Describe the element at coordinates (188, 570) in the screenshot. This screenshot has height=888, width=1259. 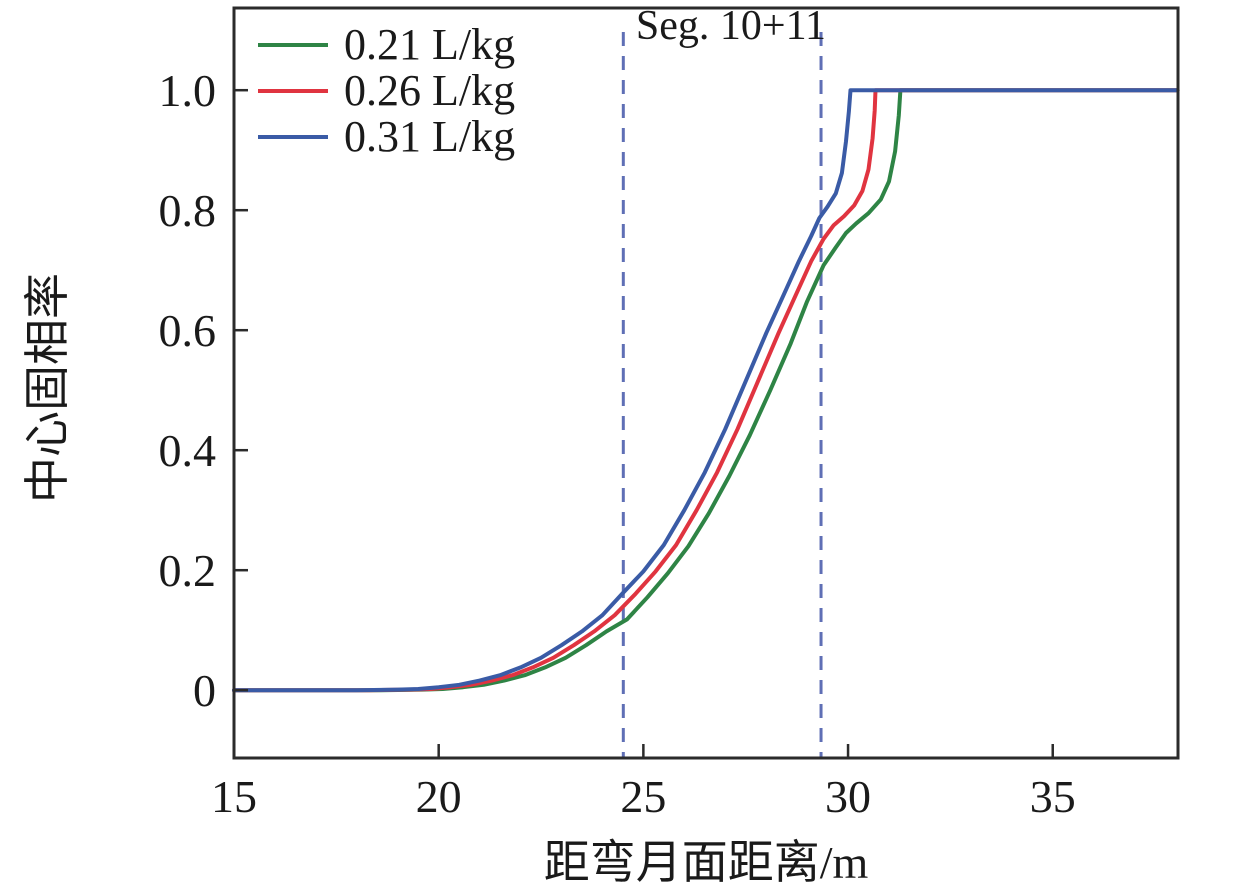
I see `y-tick-label: 0.2` at that location.